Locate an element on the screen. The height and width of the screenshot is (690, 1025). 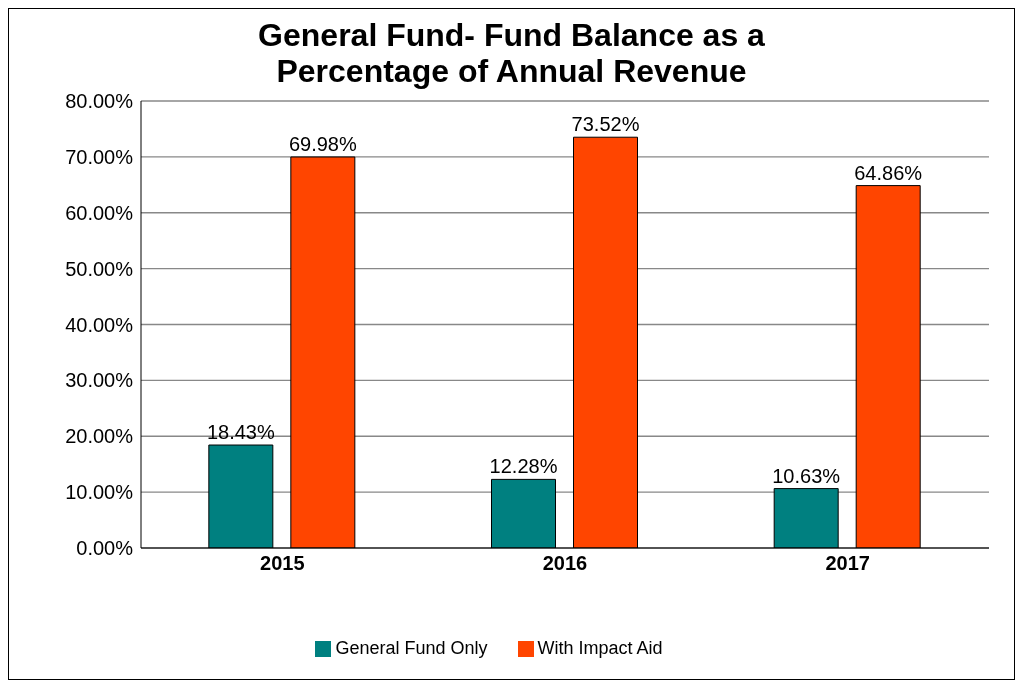
legend-label: General Fund Only is located at coordinates (411, 648).